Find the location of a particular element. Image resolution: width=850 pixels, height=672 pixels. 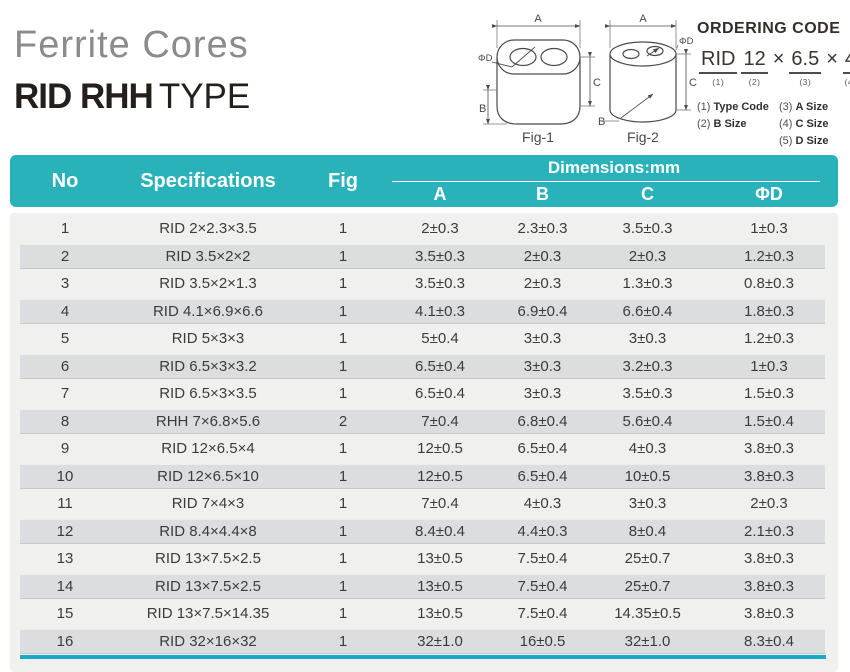

cell-dim-b: 6.5±0.4 is located at coordinates (542, 476).